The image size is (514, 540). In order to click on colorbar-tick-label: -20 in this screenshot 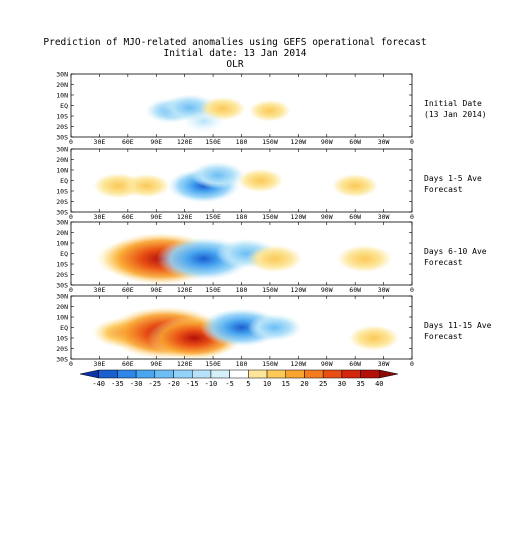, I will do `click(173, 384)`.